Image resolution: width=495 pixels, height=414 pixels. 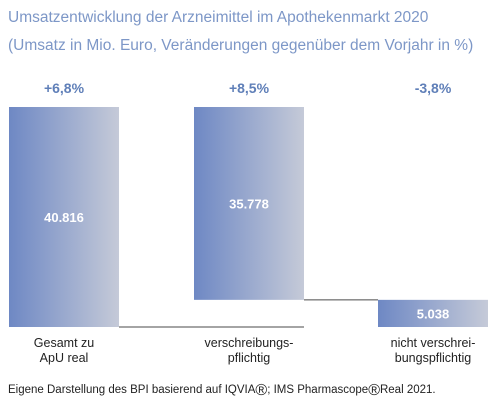 I want to click on change-label-2: +8,5%, so click(x=249, y=88).